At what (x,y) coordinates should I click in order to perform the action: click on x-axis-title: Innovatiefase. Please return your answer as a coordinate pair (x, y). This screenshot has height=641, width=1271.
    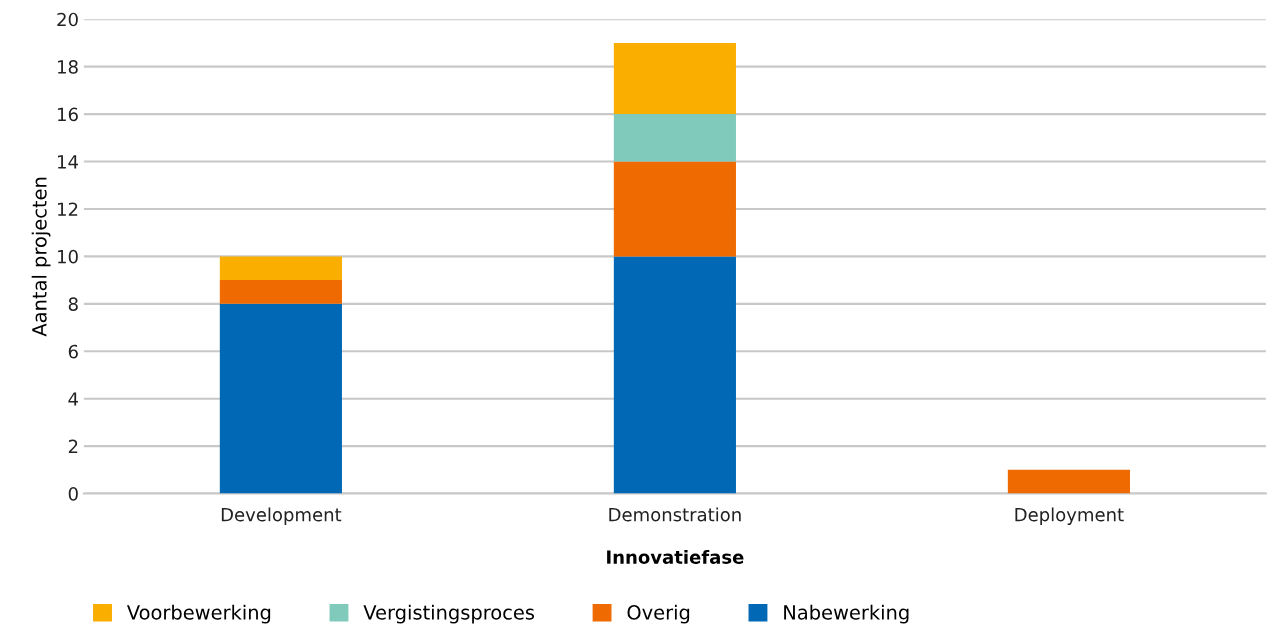
    Looking at the image, I should click on (675, 556).